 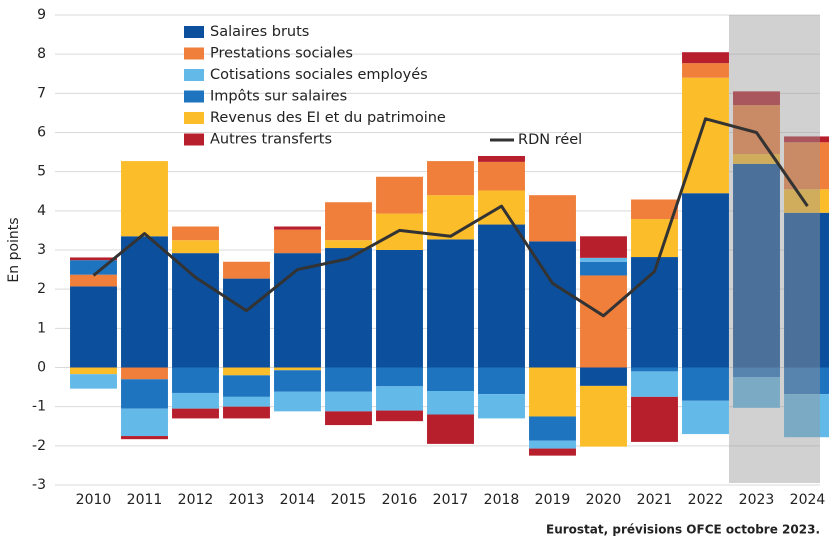 I want to click on x-tick-label: 2016, so click(x=400, y=500).